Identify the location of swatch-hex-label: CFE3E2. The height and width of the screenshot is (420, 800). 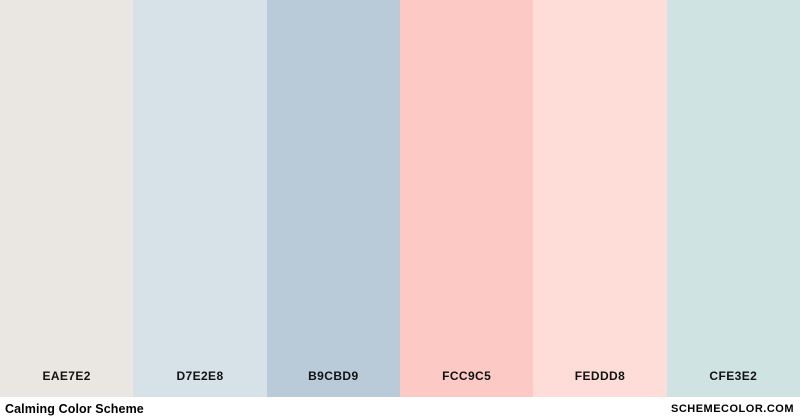
(733, 376).